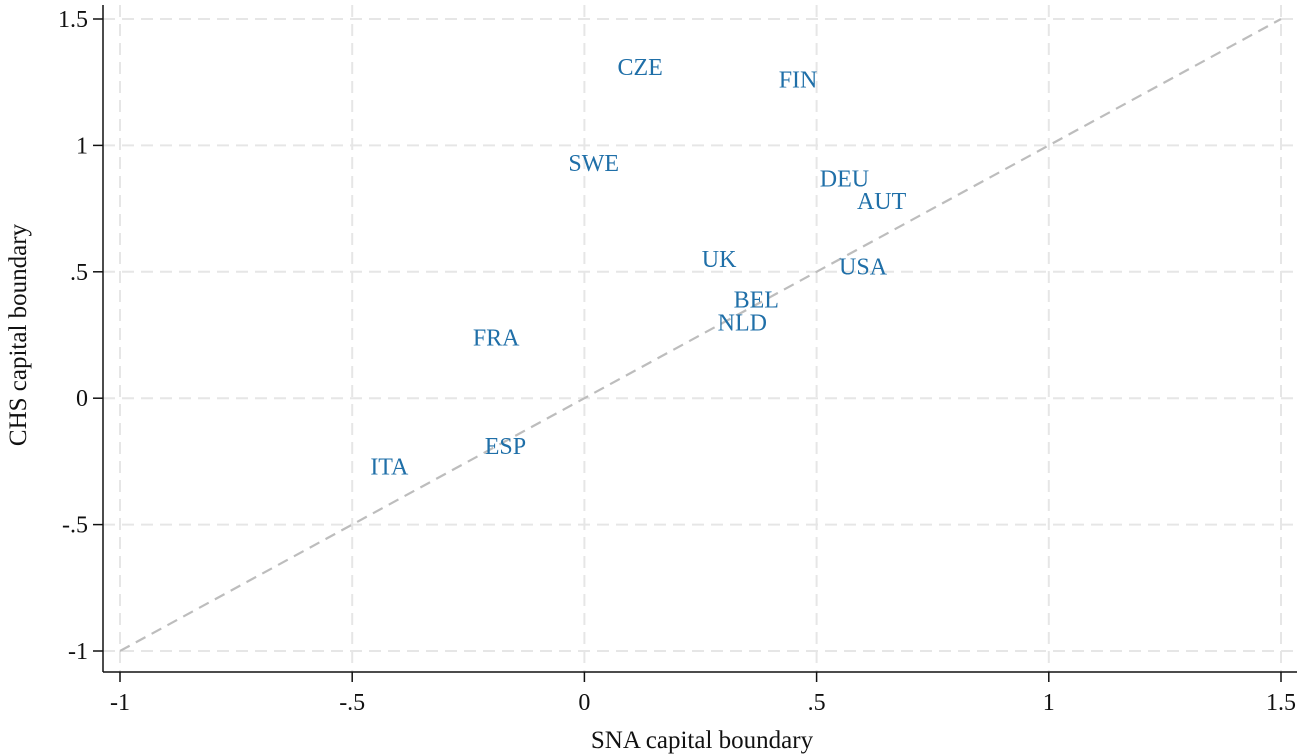  Describe the element at coordinates (584, 703) in the screenshot. I see `x-tick-label: 0` at that location.